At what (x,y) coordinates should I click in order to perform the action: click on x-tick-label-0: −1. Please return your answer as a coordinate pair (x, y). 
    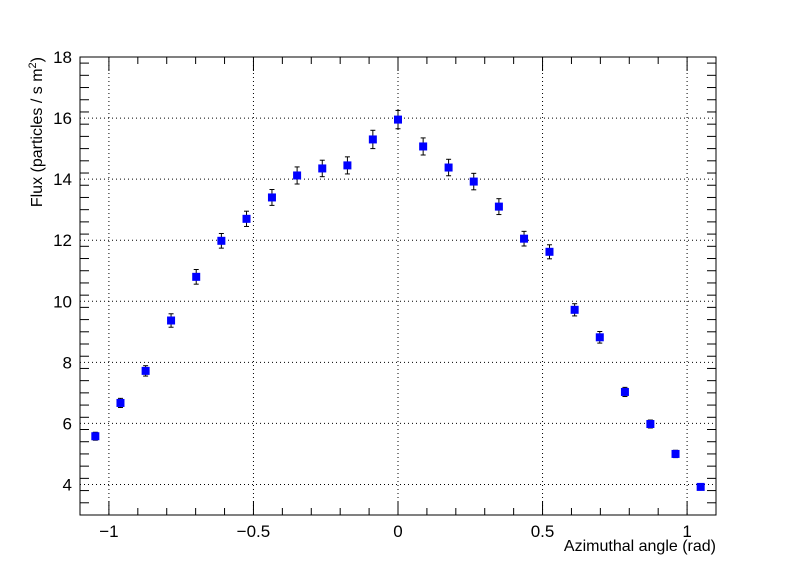
    Looking at the image, I should click on (108, 531).